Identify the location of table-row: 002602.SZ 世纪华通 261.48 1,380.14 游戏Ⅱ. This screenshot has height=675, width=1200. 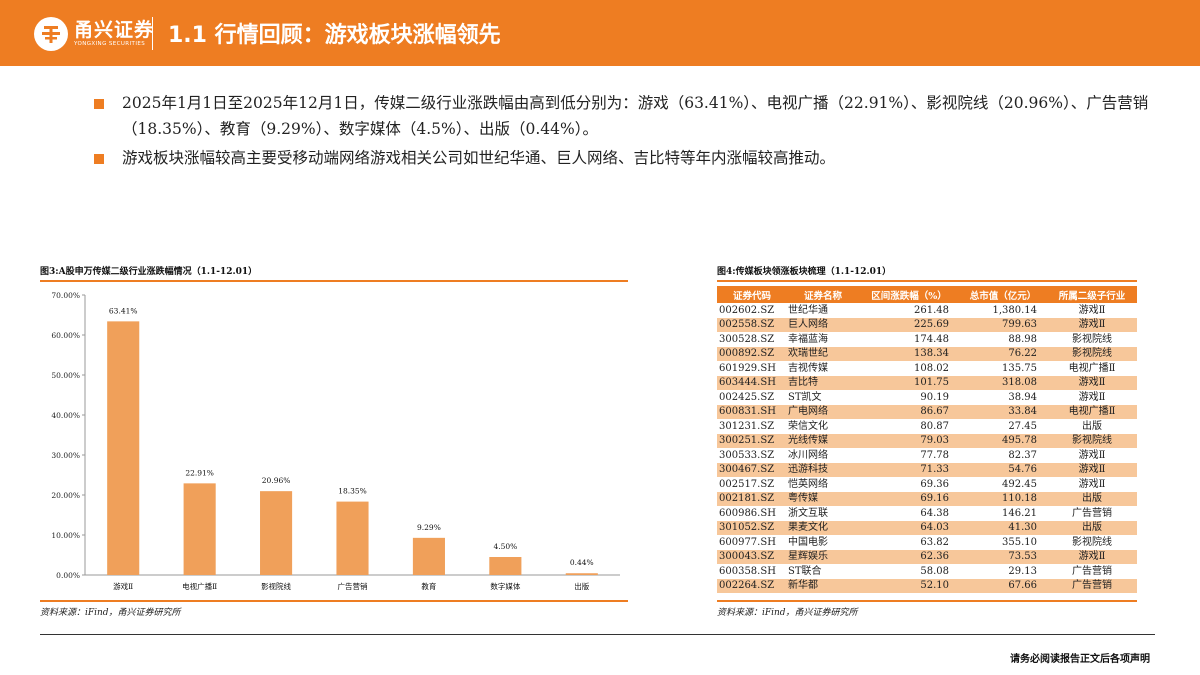
(927, 310).